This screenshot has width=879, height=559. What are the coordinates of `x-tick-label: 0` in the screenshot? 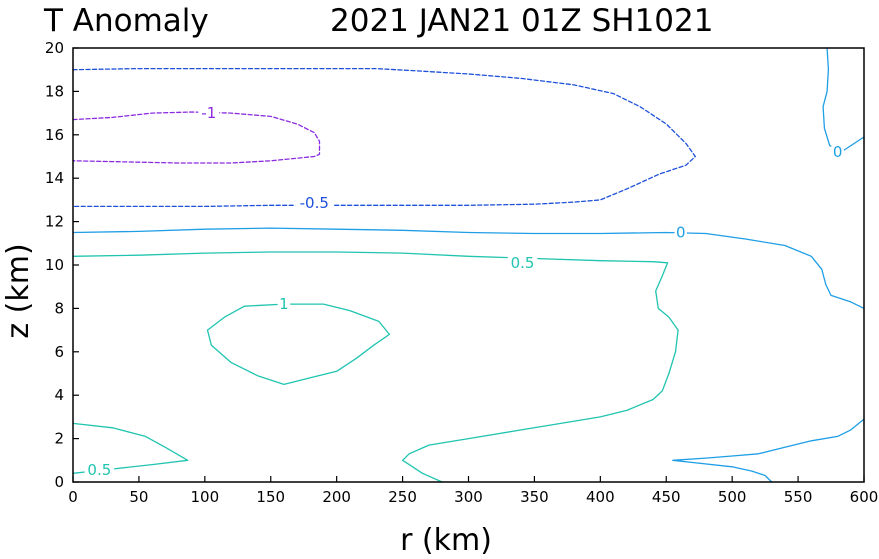 It's located at (73, 497).